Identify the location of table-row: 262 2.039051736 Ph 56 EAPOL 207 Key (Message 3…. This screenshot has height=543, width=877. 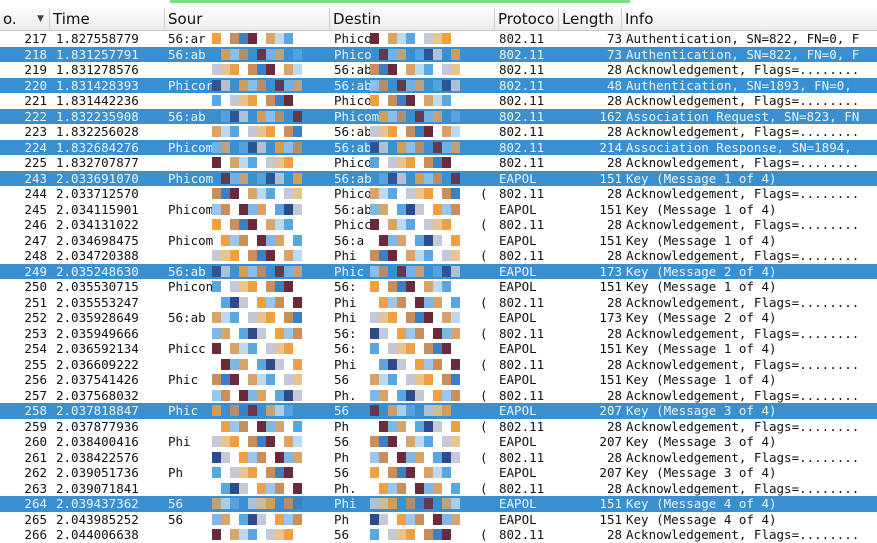
(438, 473).